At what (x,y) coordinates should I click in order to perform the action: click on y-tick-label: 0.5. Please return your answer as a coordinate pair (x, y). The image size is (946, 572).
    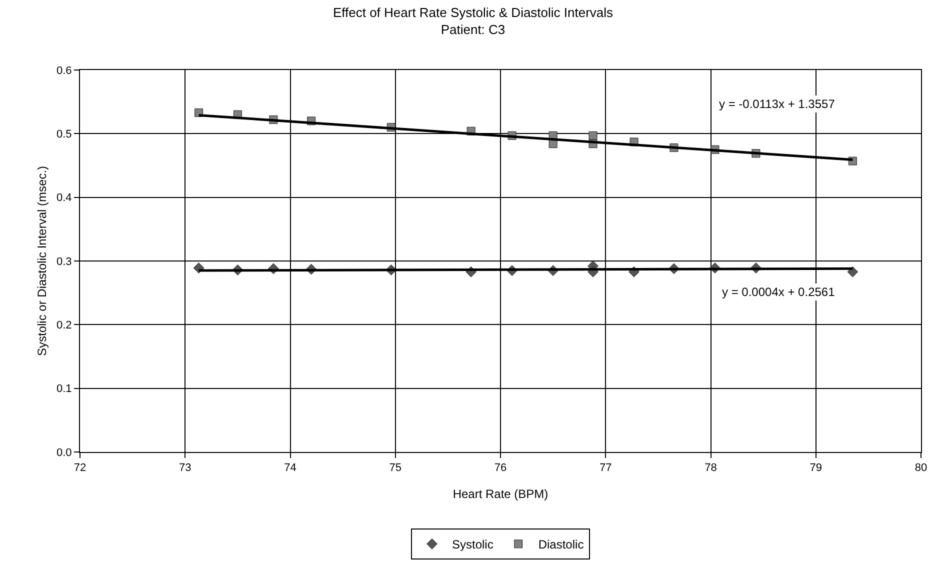
    Looking at the image, I should click on (64, 134).